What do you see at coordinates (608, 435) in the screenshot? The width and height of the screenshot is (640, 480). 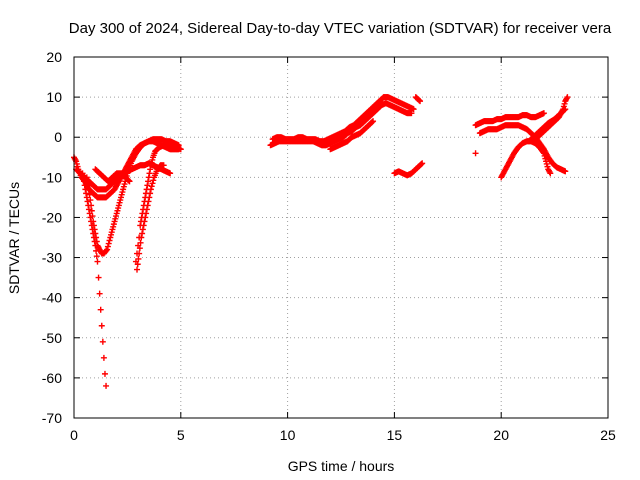 I see `x-tick-label: 25` at bounding box center [608, 435].